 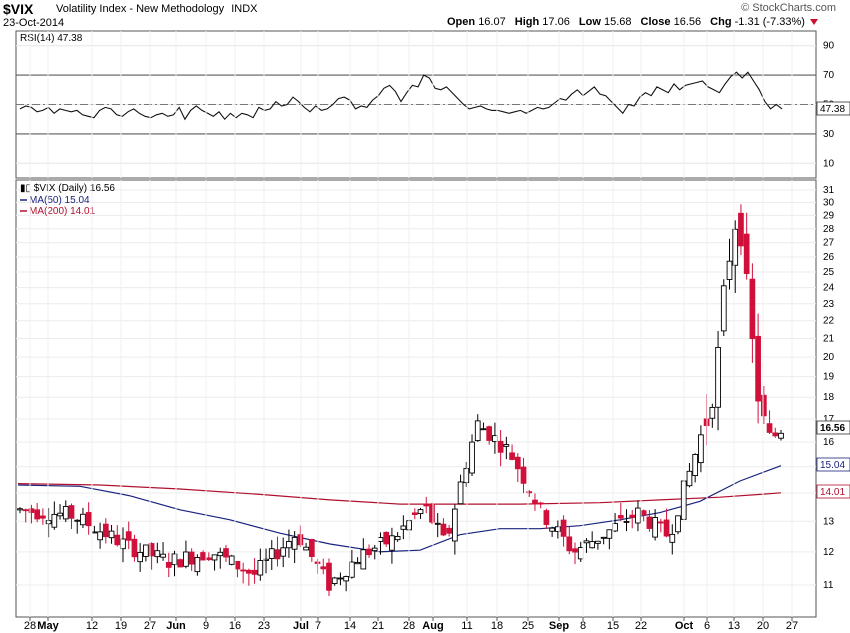 I want to click on price-y-tick-label: 20, so click(x=829, y=357).